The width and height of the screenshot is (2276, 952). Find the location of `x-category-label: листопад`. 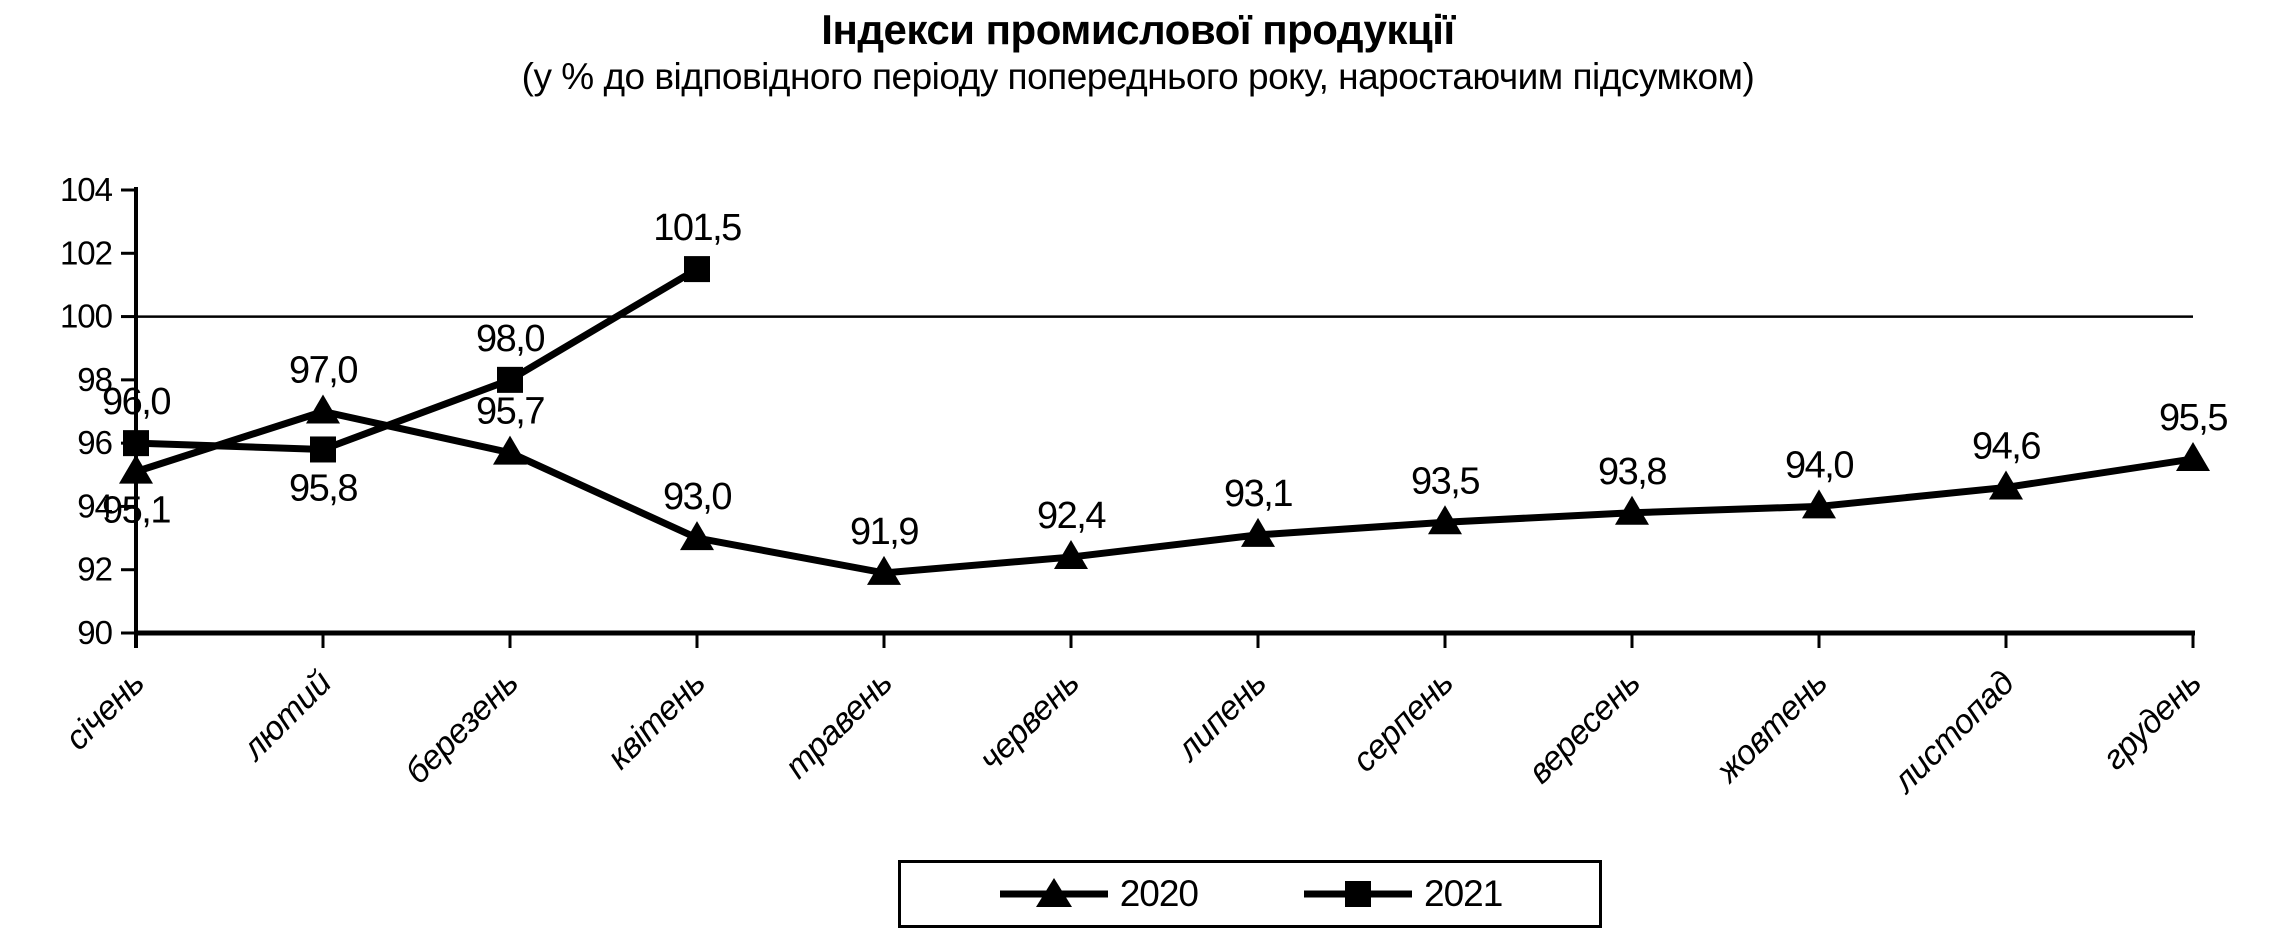

x-category-label: листопад is located at coordinates (1952, 732).